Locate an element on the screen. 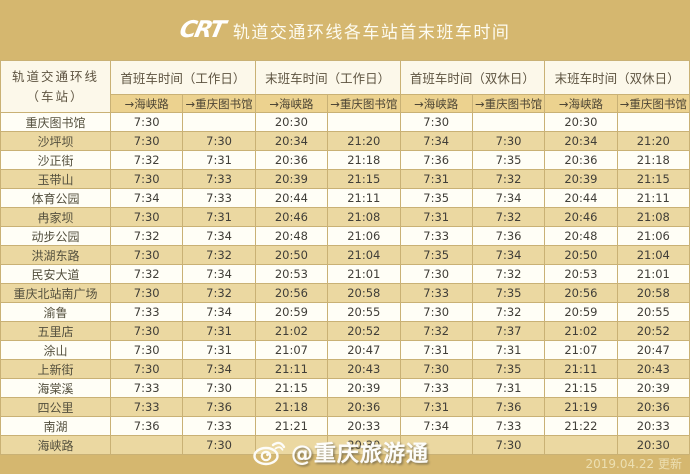 This screenshot has height=474, width=690. time-cell: 21:04 is located at coordinates (653, 255).